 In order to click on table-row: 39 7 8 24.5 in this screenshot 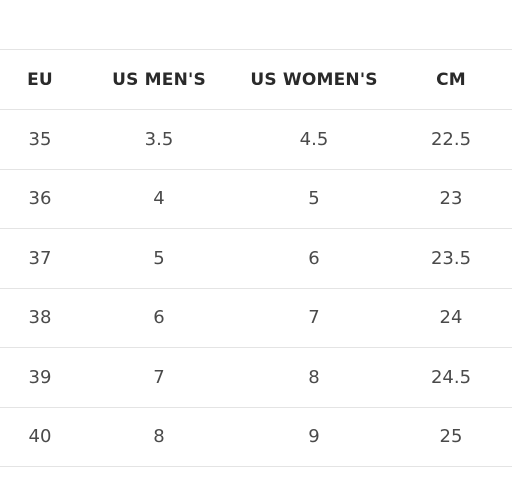, I will do `click(256, 377)`.